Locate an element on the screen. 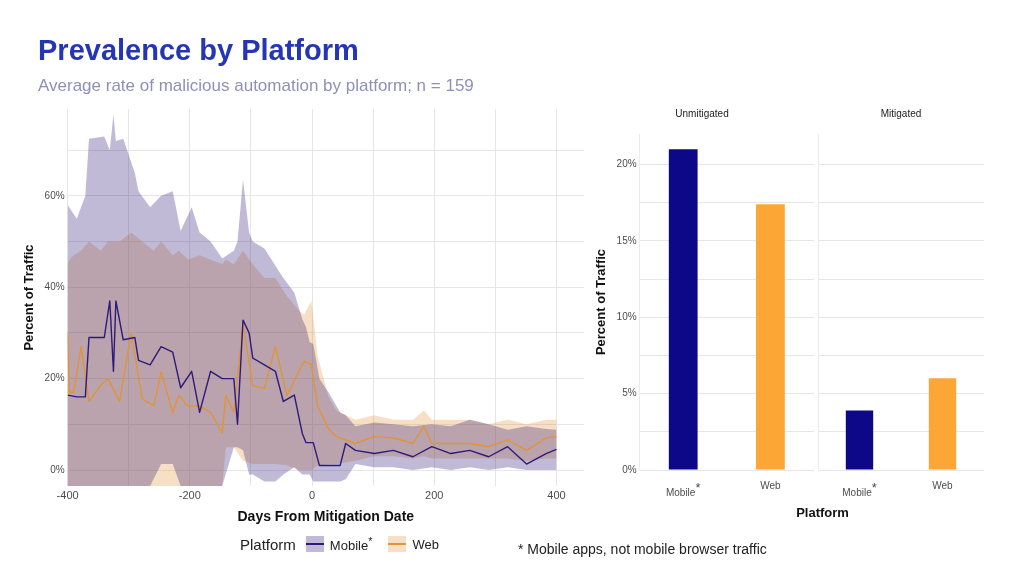  legend-title: Platform is located at coordinates (268, 544).